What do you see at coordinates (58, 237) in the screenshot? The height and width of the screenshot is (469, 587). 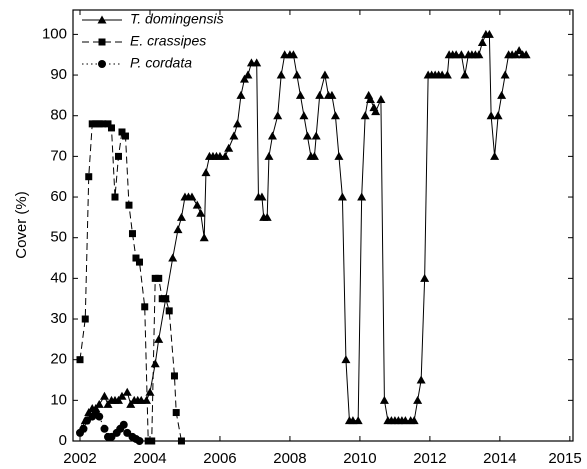 I see `y-tick-label: 50` at bounding box center [58, 237].